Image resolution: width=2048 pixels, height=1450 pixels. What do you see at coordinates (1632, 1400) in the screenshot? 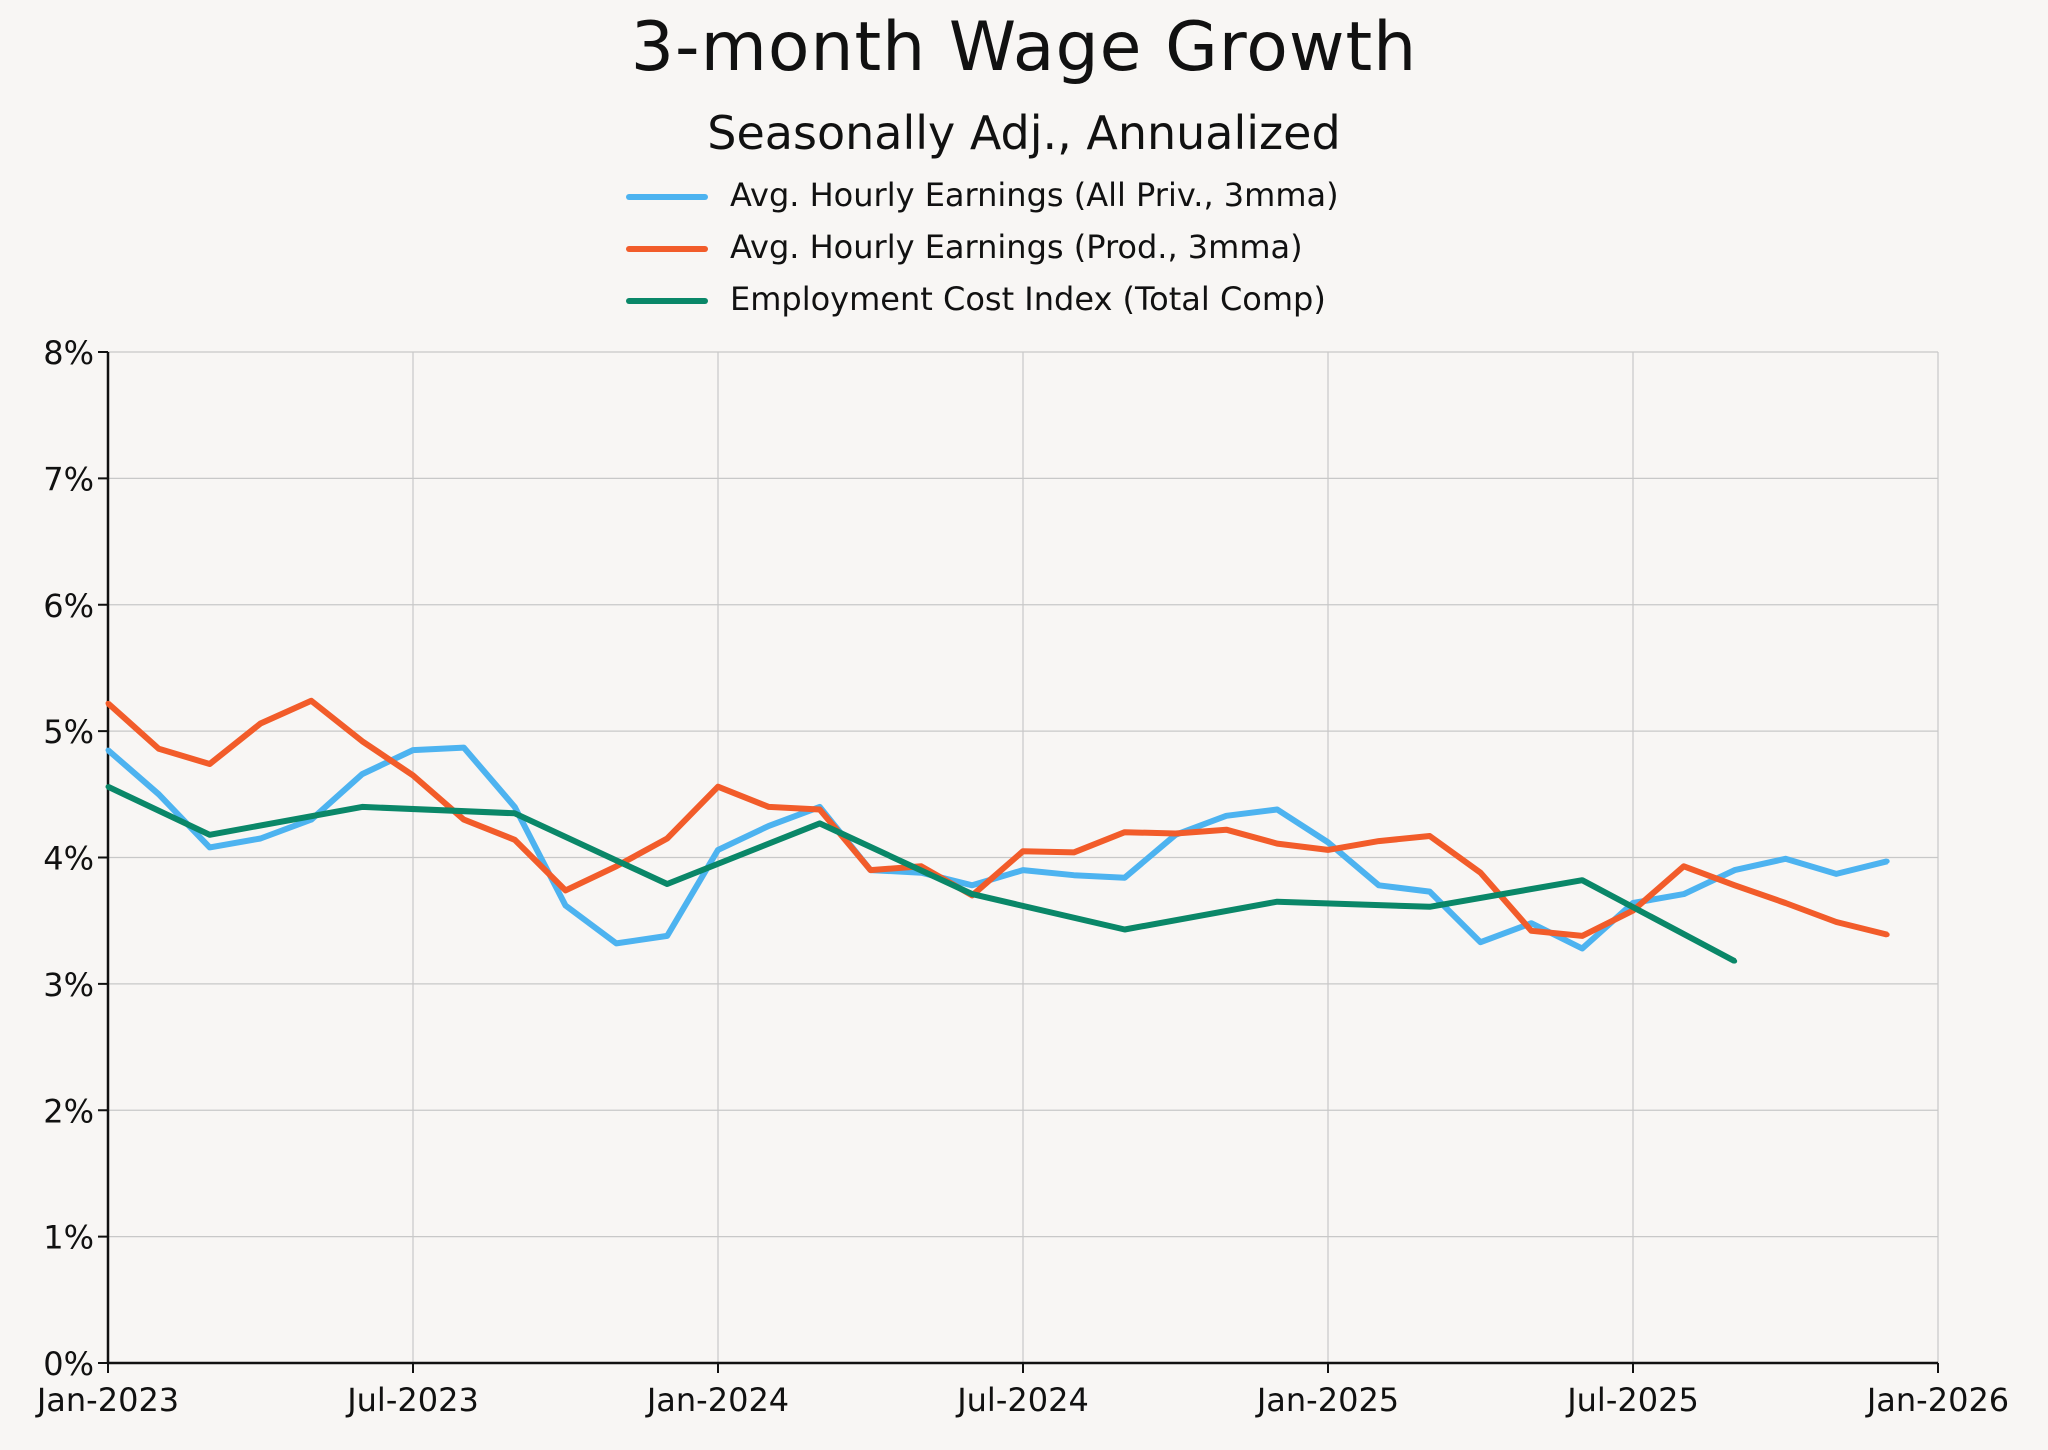
I see `x-tick-label: Jul-2025` at bounding box center [1632, 1400].